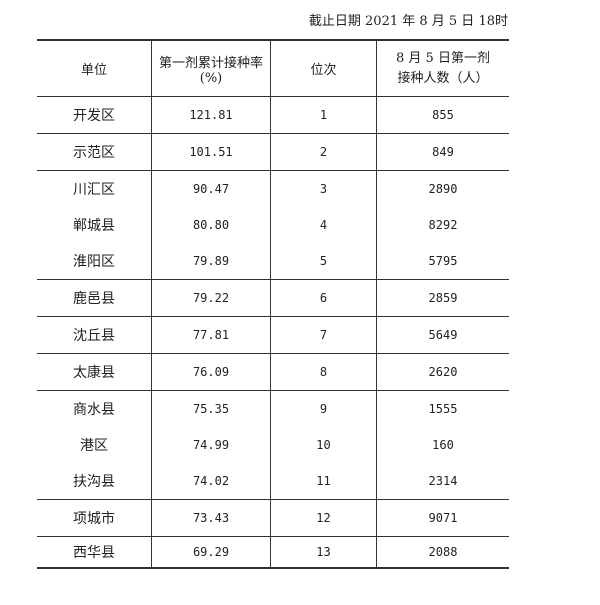 Image resolution: width=600 pixels, height=605 pixels. Describe the element at coordinates (211, 115) in the screenshot. I see `cell-rate: 121.81` at that location.